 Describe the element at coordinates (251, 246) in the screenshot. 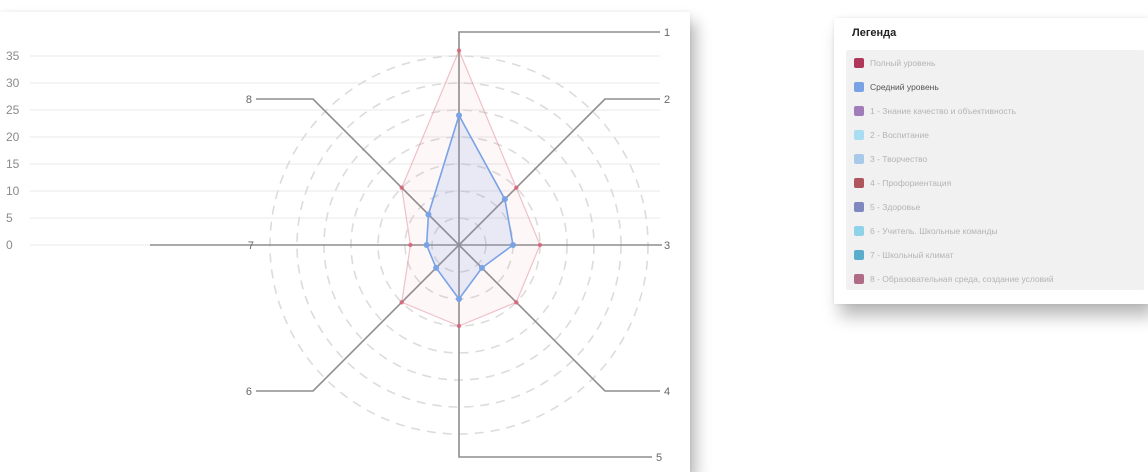

I see `axis-label: 7` at that location.